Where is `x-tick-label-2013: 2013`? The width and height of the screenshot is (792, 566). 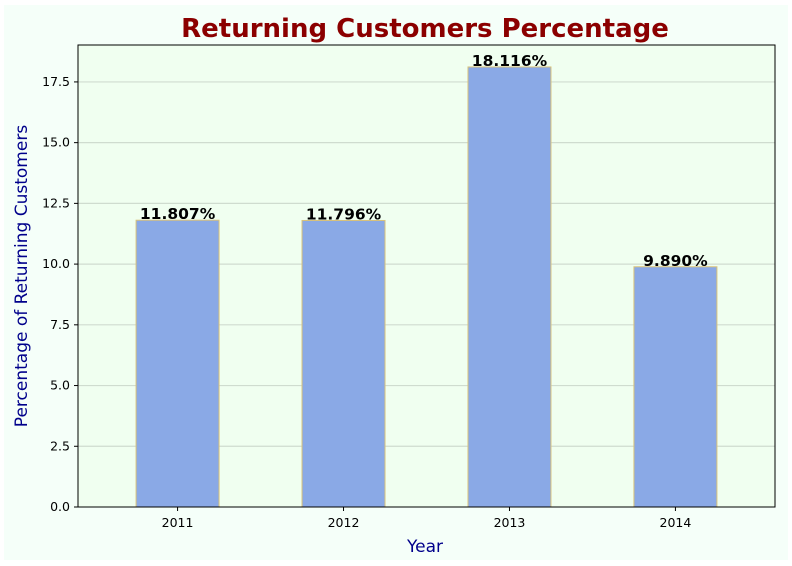 x-tick-label-2013: 2013 is located at coordinates (510, 522).